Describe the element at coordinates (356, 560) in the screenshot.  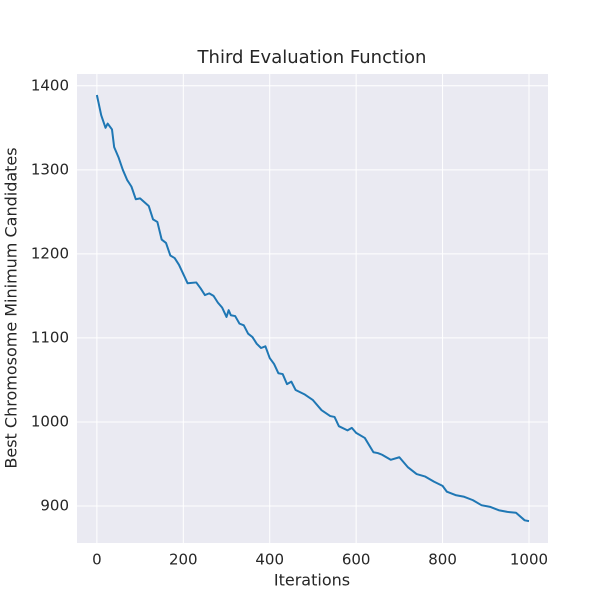
I see `x-tick-label: 600` at that location.